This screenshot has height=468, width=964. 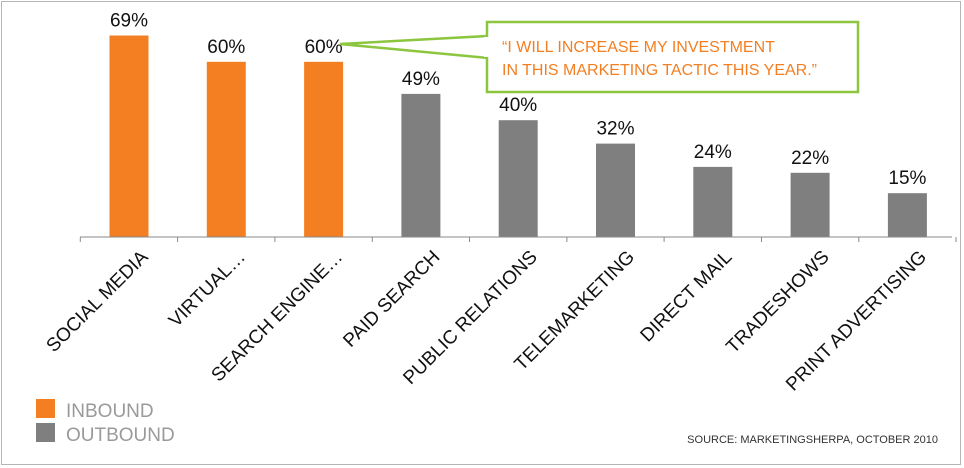 I want to click on callout-pointer, so click(x=414, y=47).